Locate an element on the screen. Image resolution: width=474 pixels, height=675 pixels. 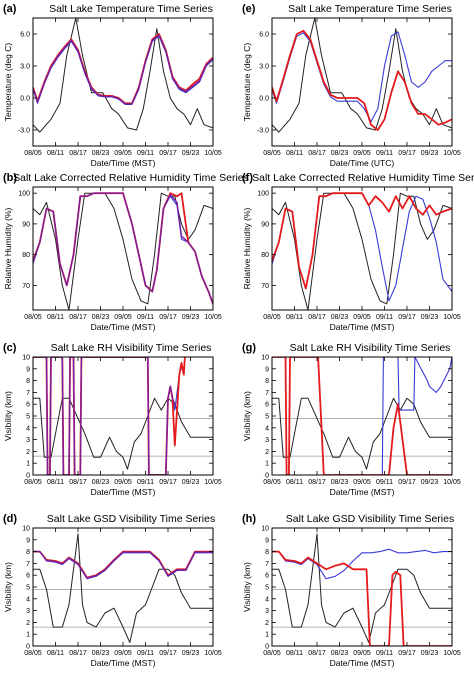
series-line-purple is located at coordinates (104, 416).